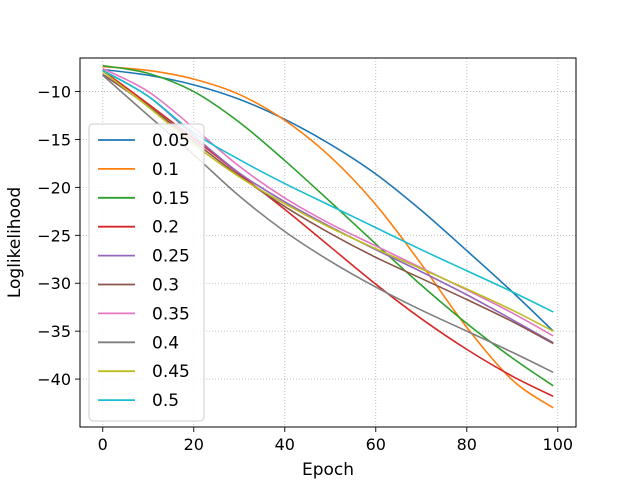  Describe the element at coordinates (194, 444) in the screenshot. I see `x-tick-label: 20` at that location.